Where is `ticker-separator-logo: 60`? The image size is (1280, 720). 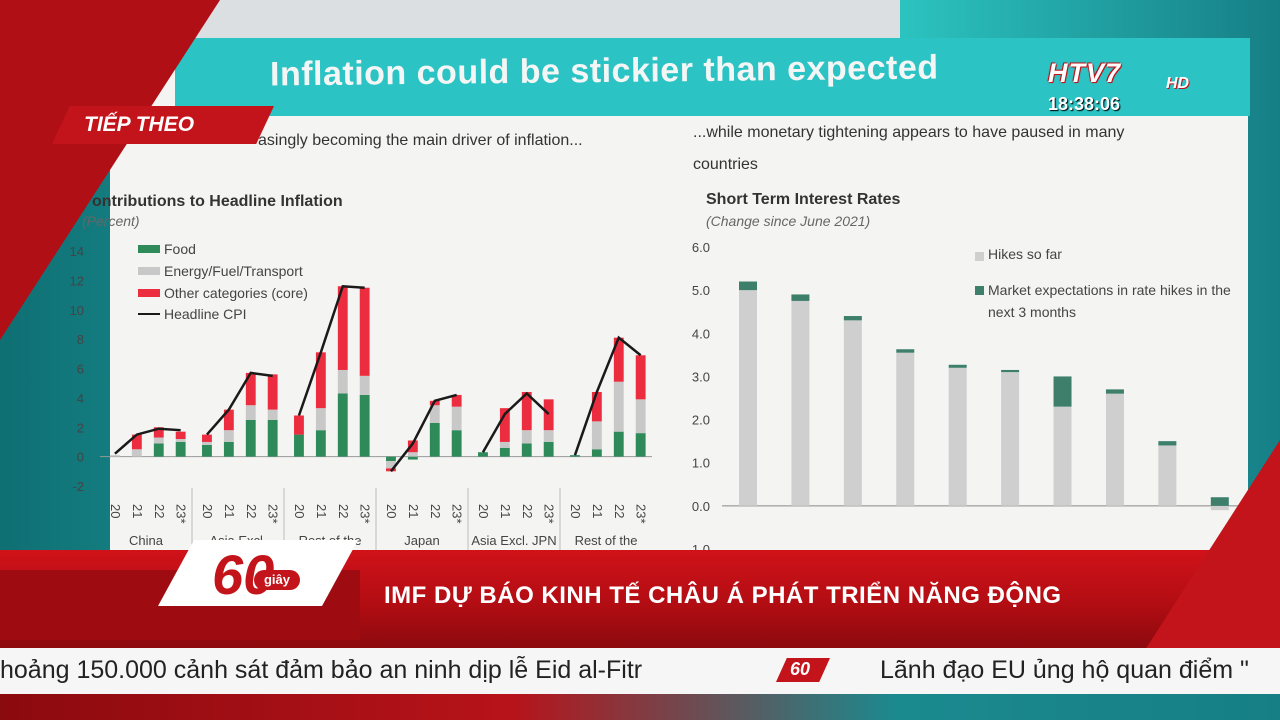
ticker-separator-logo: 60 is located at coordinates (803, 670).